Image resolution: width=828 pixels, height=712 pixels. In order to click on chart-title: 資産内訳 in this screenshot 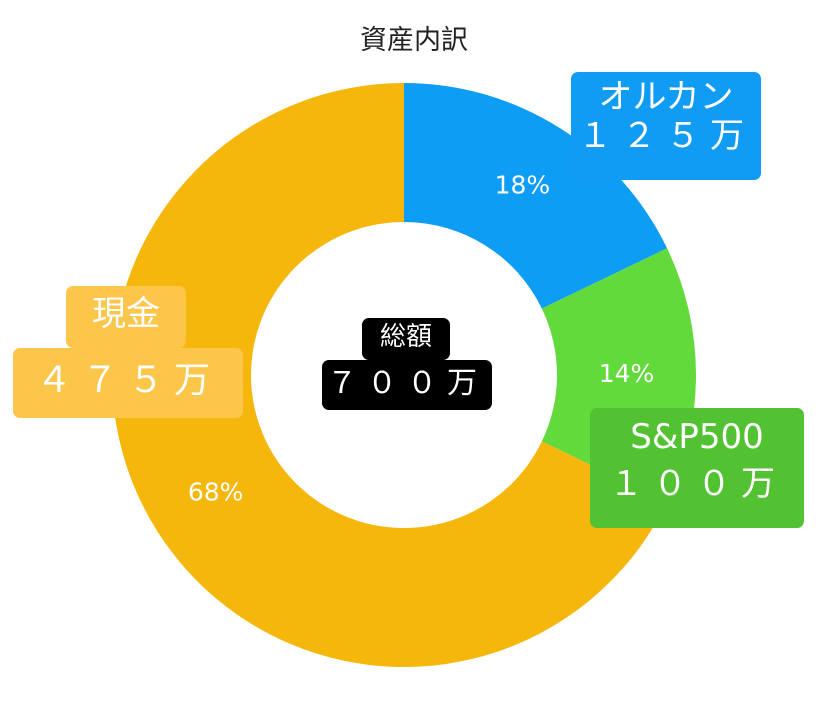, I will do `click(414, 40)`.